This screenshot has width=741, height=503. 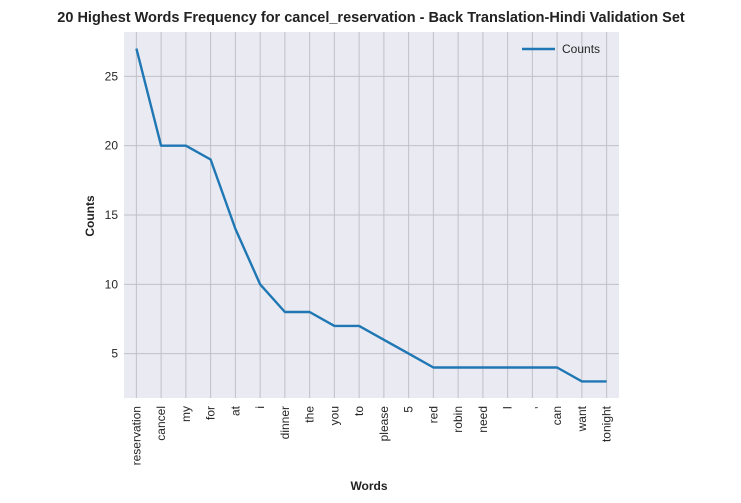 What do you see at coordinates (161, 423) in the screenshot?
I see `x-tick-label: cancel` at bounding box center [161, 423].